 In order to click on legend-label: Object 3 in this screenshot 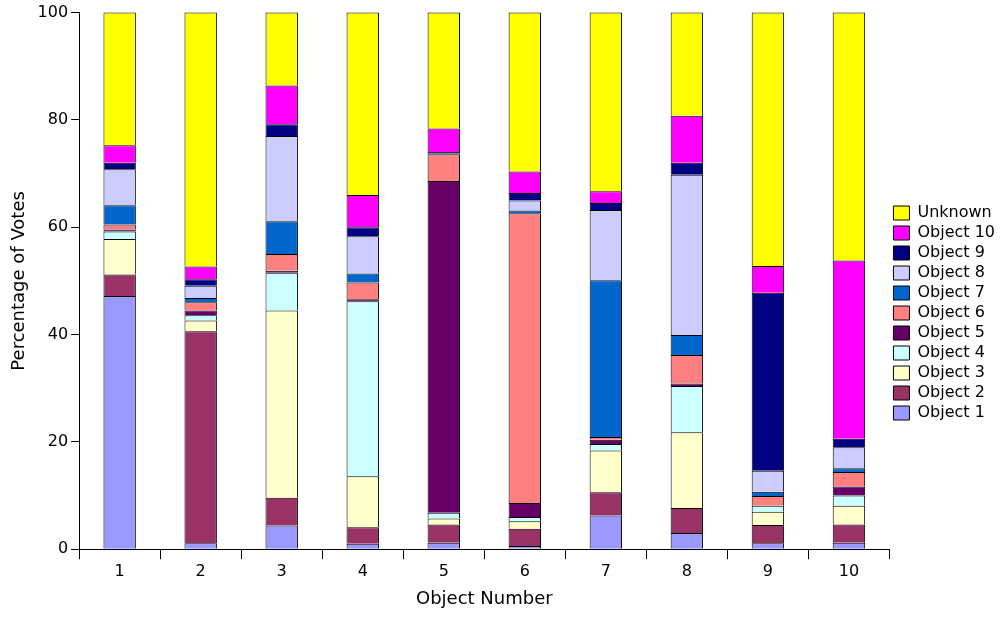, I will do `click(951, 372)`.